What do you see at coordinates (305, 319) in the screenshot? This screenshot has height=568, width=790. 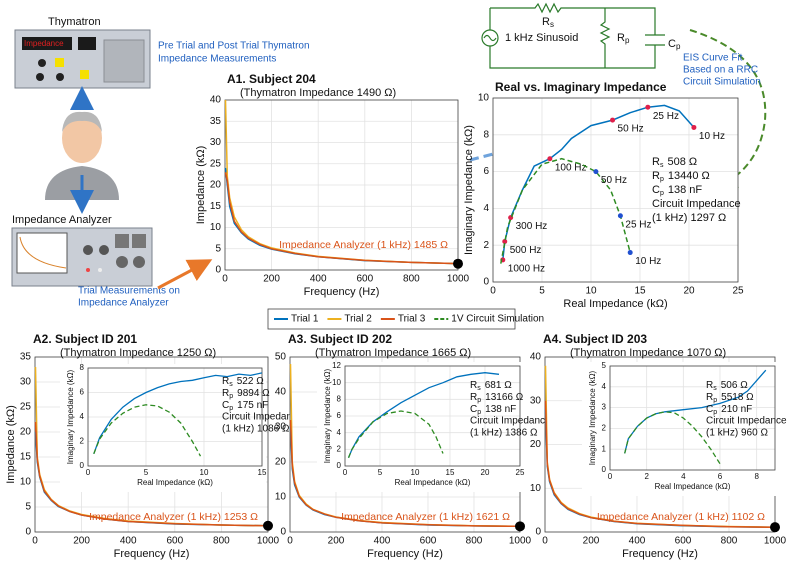 I see `legend-label: Trial 1` at bounding box center [305, 319].